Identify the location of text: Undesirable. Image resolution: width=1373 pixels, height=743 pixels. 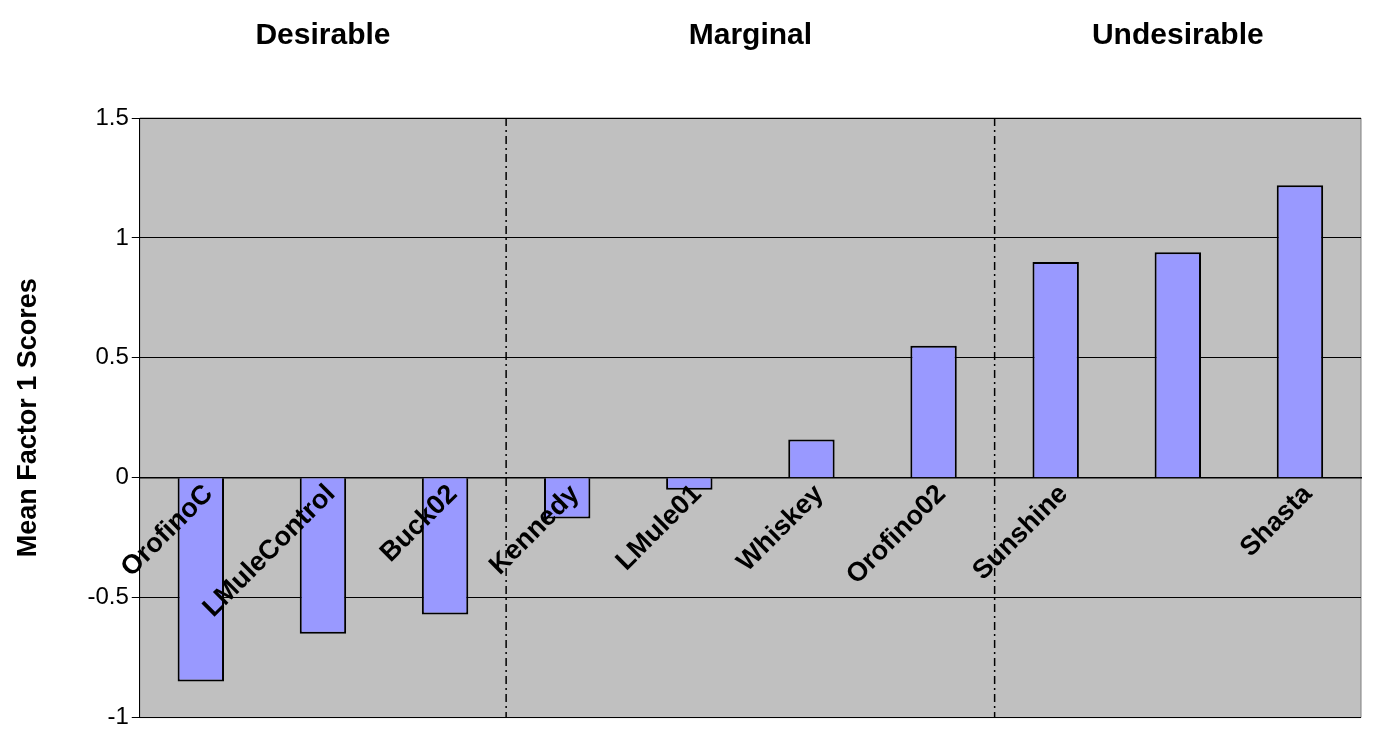
(1177, 34).